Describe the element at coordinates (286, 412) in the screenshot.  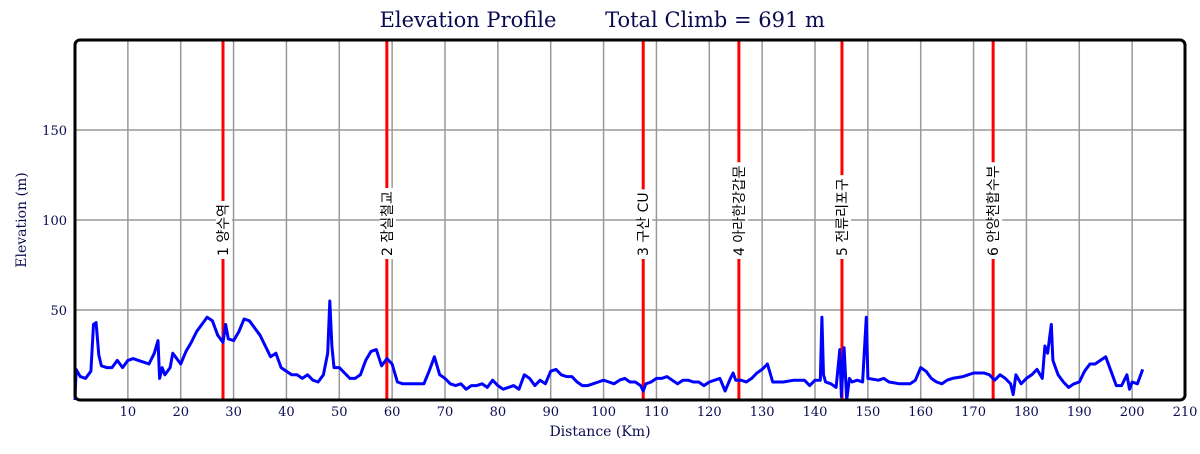
I see `x-tick-label: 40` at that location.